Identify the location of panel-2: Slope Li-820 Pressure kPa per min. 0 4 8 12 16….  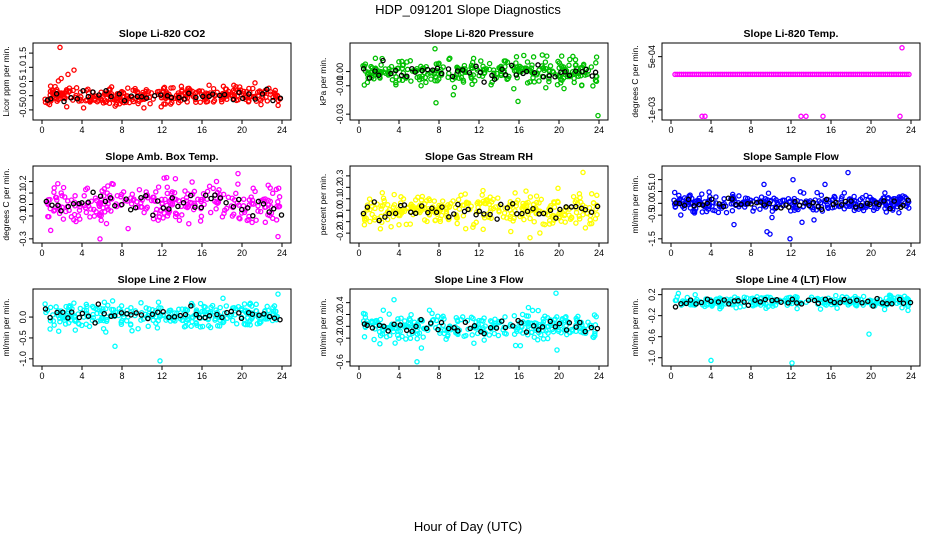
(463, 81).